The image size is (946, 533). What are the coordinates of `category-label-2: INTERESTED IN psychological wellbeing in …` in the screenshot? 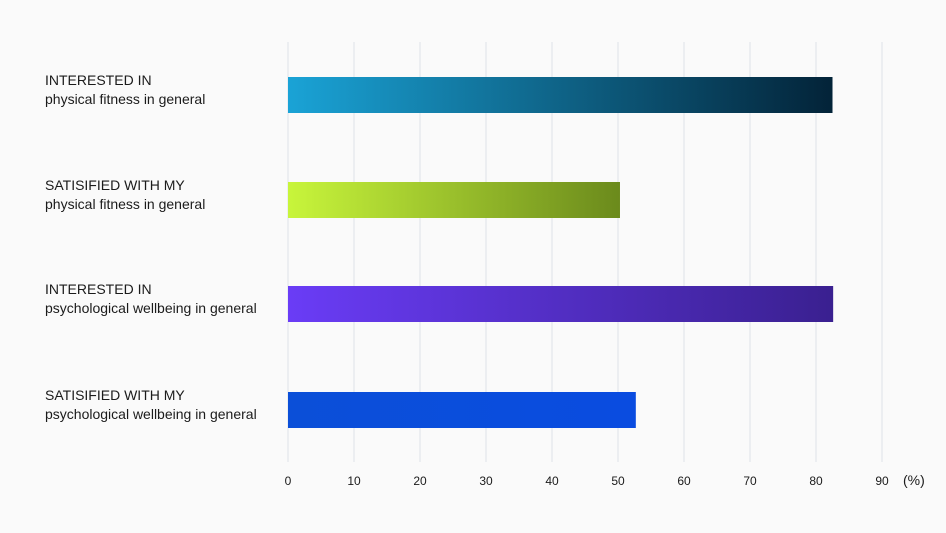 It's located at (151, 298).